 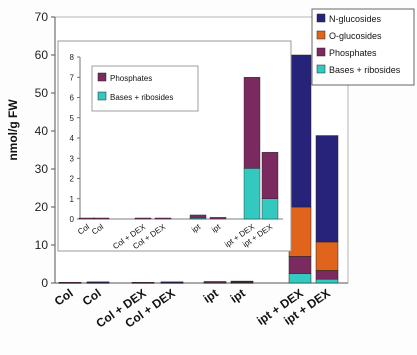 What do you see at coordinates (72, 179) in the screenshot?
I see `inset-y-tick-label: 2` at bounding box center [72, 179].